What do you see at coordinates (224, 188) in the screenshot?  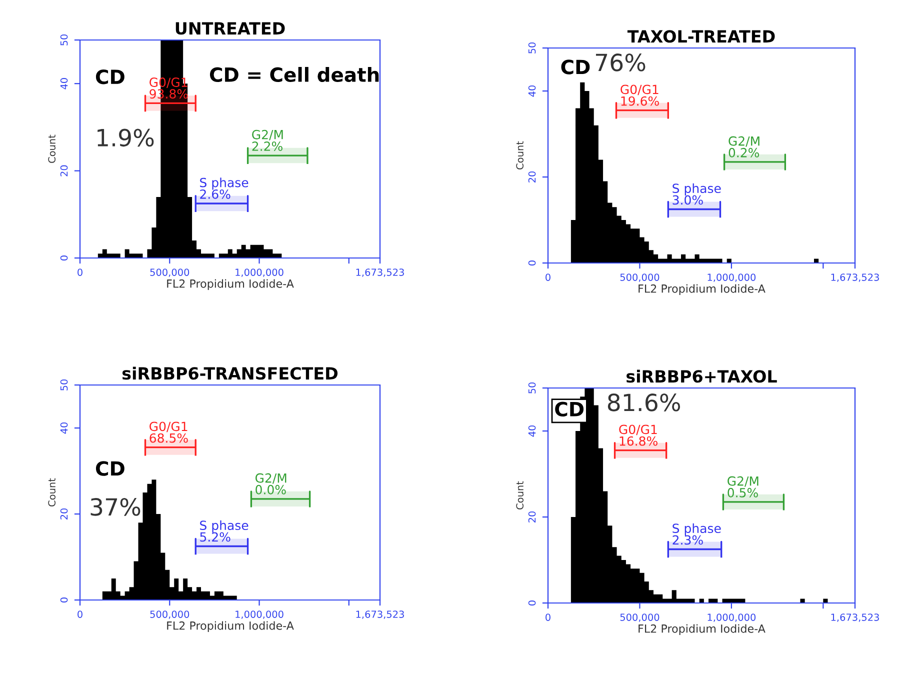 I see `band-label: S phase 2.6%` at bounding box center [224, 188].